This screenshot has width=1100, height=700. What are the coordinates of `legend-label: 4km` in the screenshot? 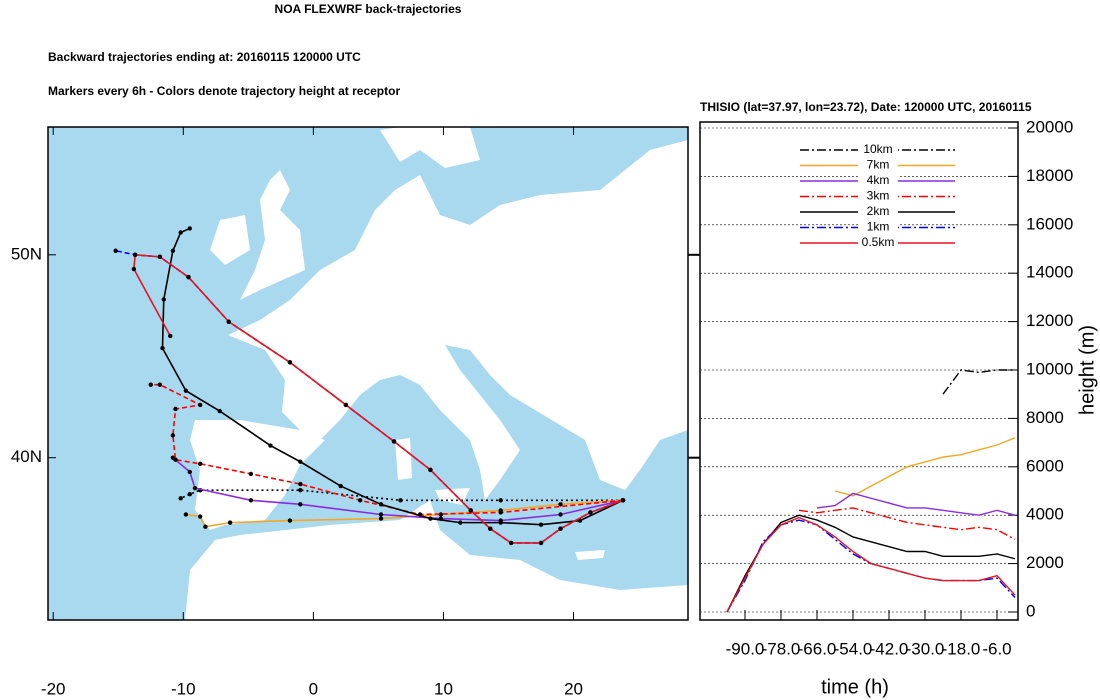 It's located at (878, 180).